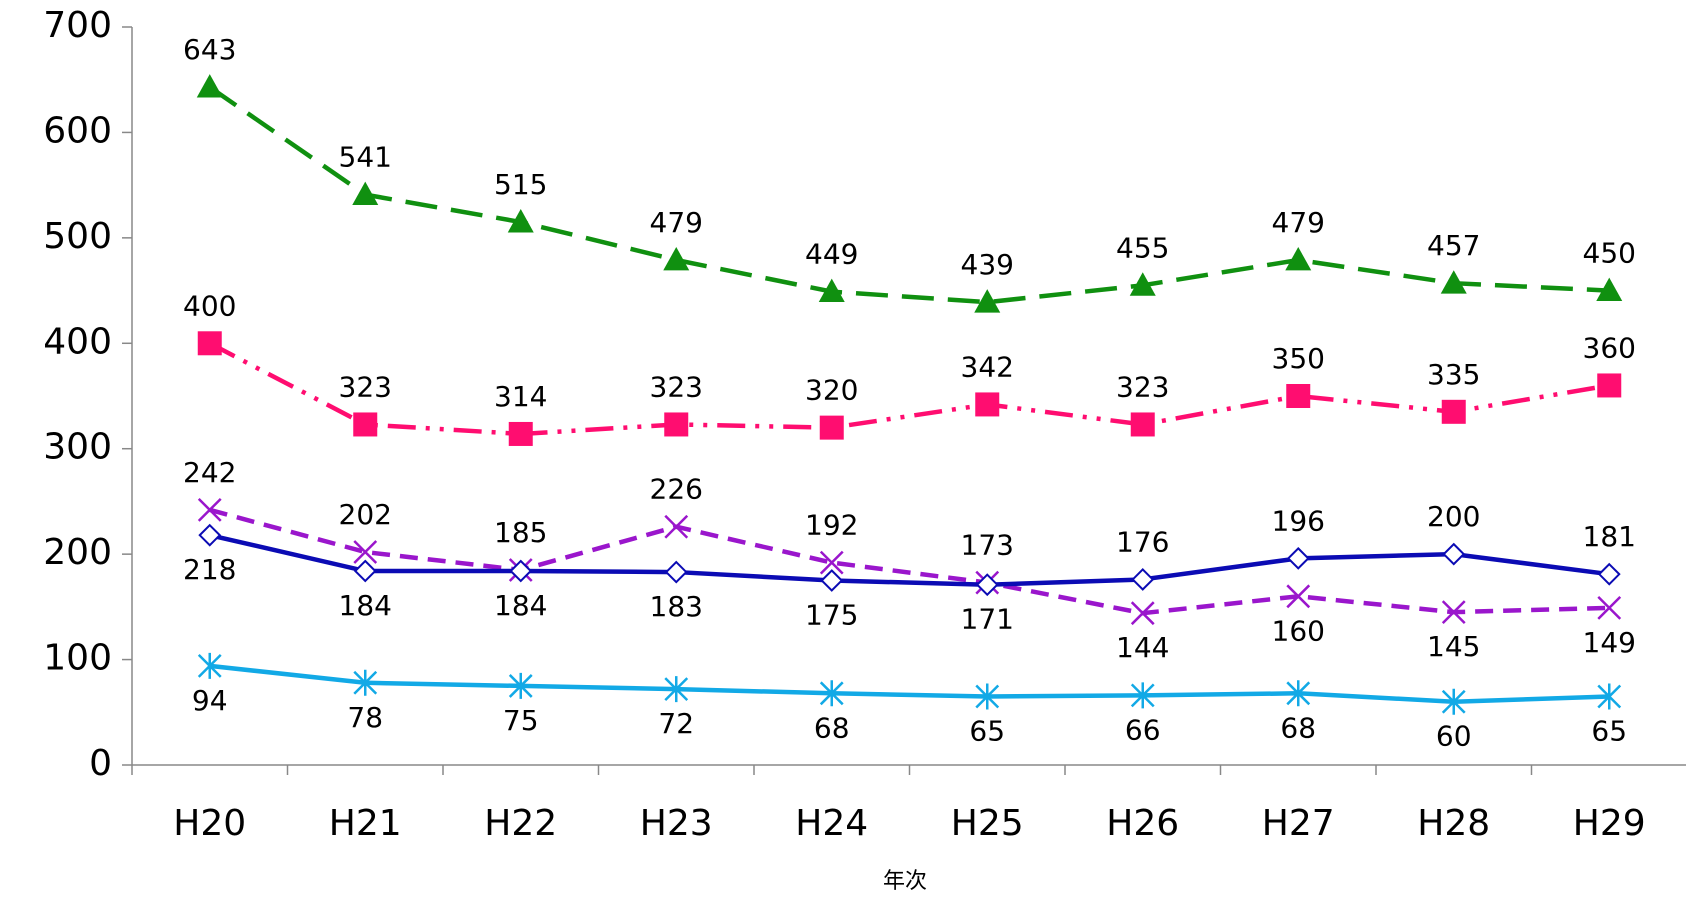  I want to click on data-label: 439, so click(987, 264).